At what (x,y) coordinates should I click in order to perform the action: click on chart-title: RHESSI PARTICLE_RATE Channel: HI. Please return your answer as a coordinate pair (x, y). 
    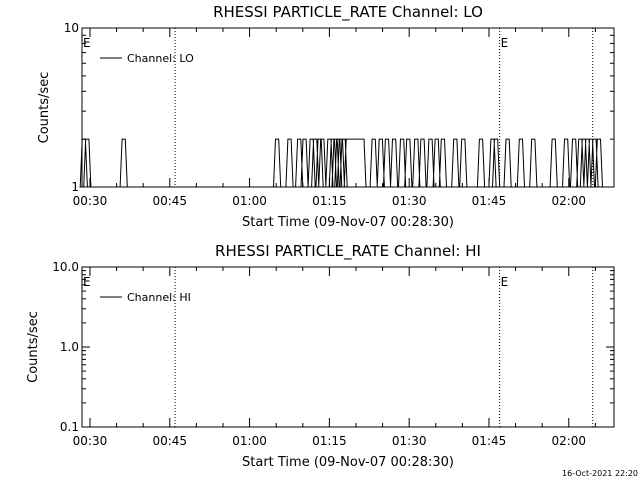
    Looking at the image, I should click on (348, 251).